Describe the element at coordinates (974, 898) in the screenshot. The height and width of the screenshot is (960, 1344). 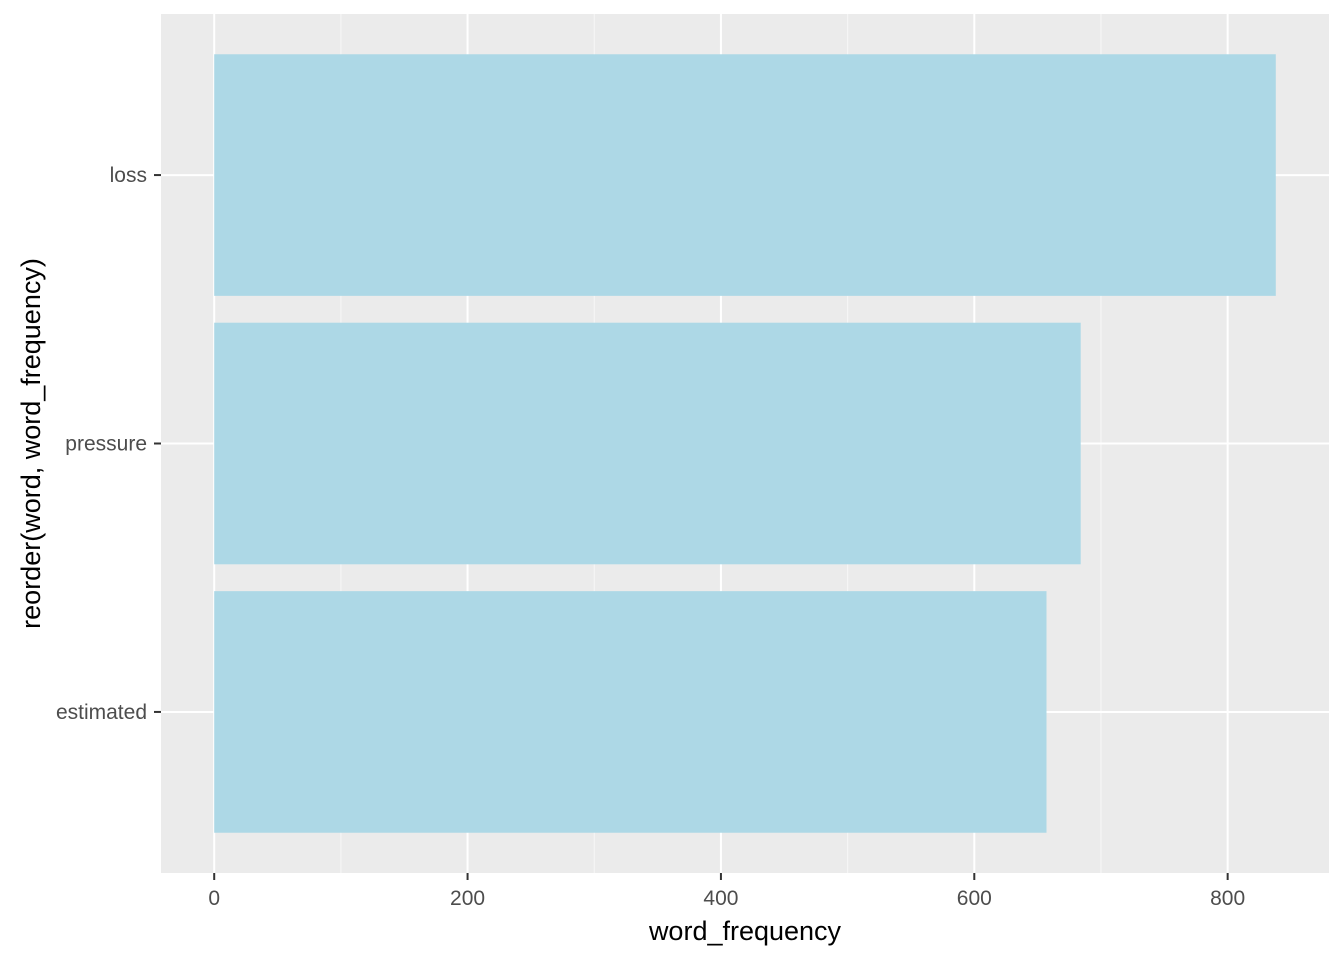
I see `x-tick-label: 600` at that location.